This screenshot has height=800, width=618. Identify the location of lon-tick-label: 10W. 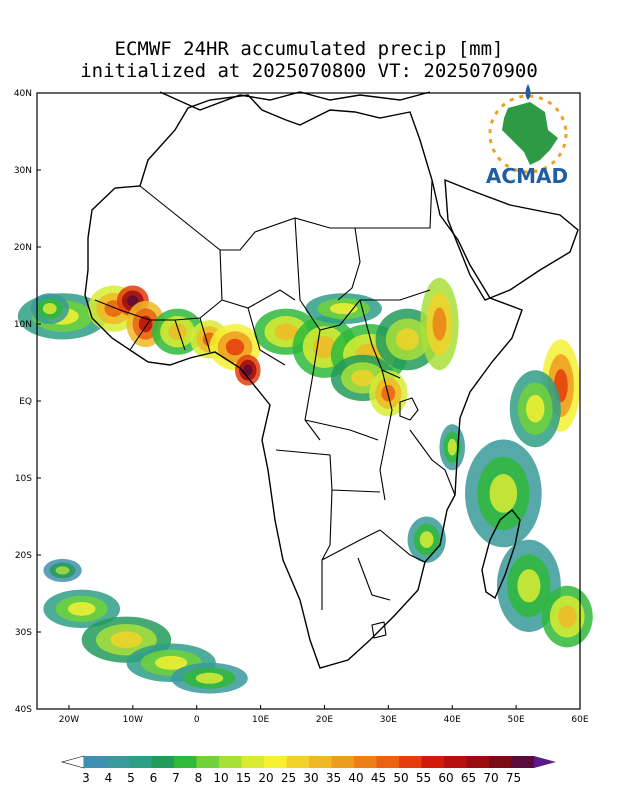
(133, 720).